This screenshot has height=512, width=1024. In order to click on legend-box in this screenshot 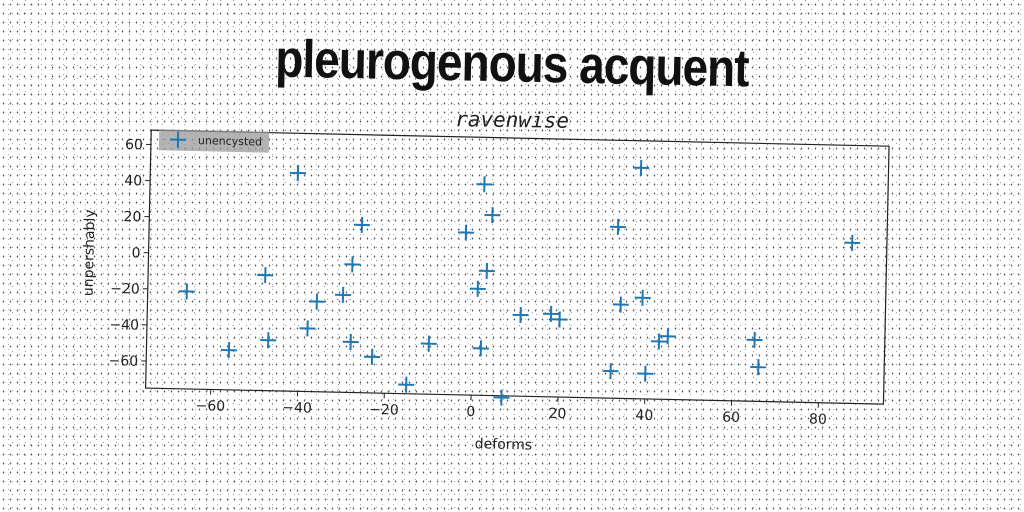, I will do `click(214, 141)`.